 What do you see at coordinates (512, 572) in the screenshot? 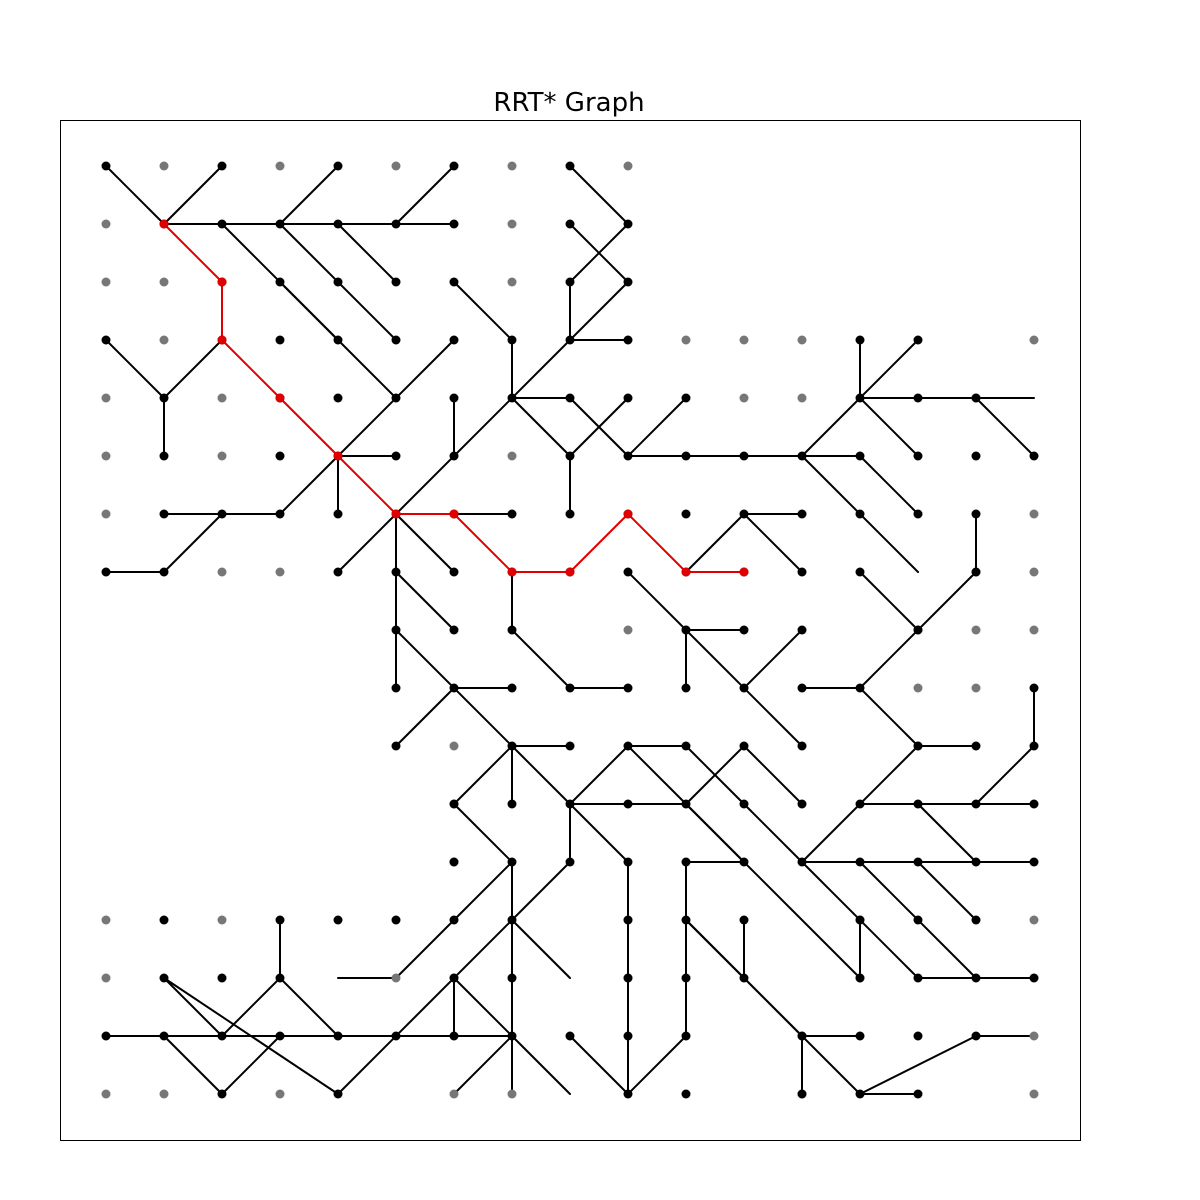
I see `path-node` at bounding box center [512, 572].